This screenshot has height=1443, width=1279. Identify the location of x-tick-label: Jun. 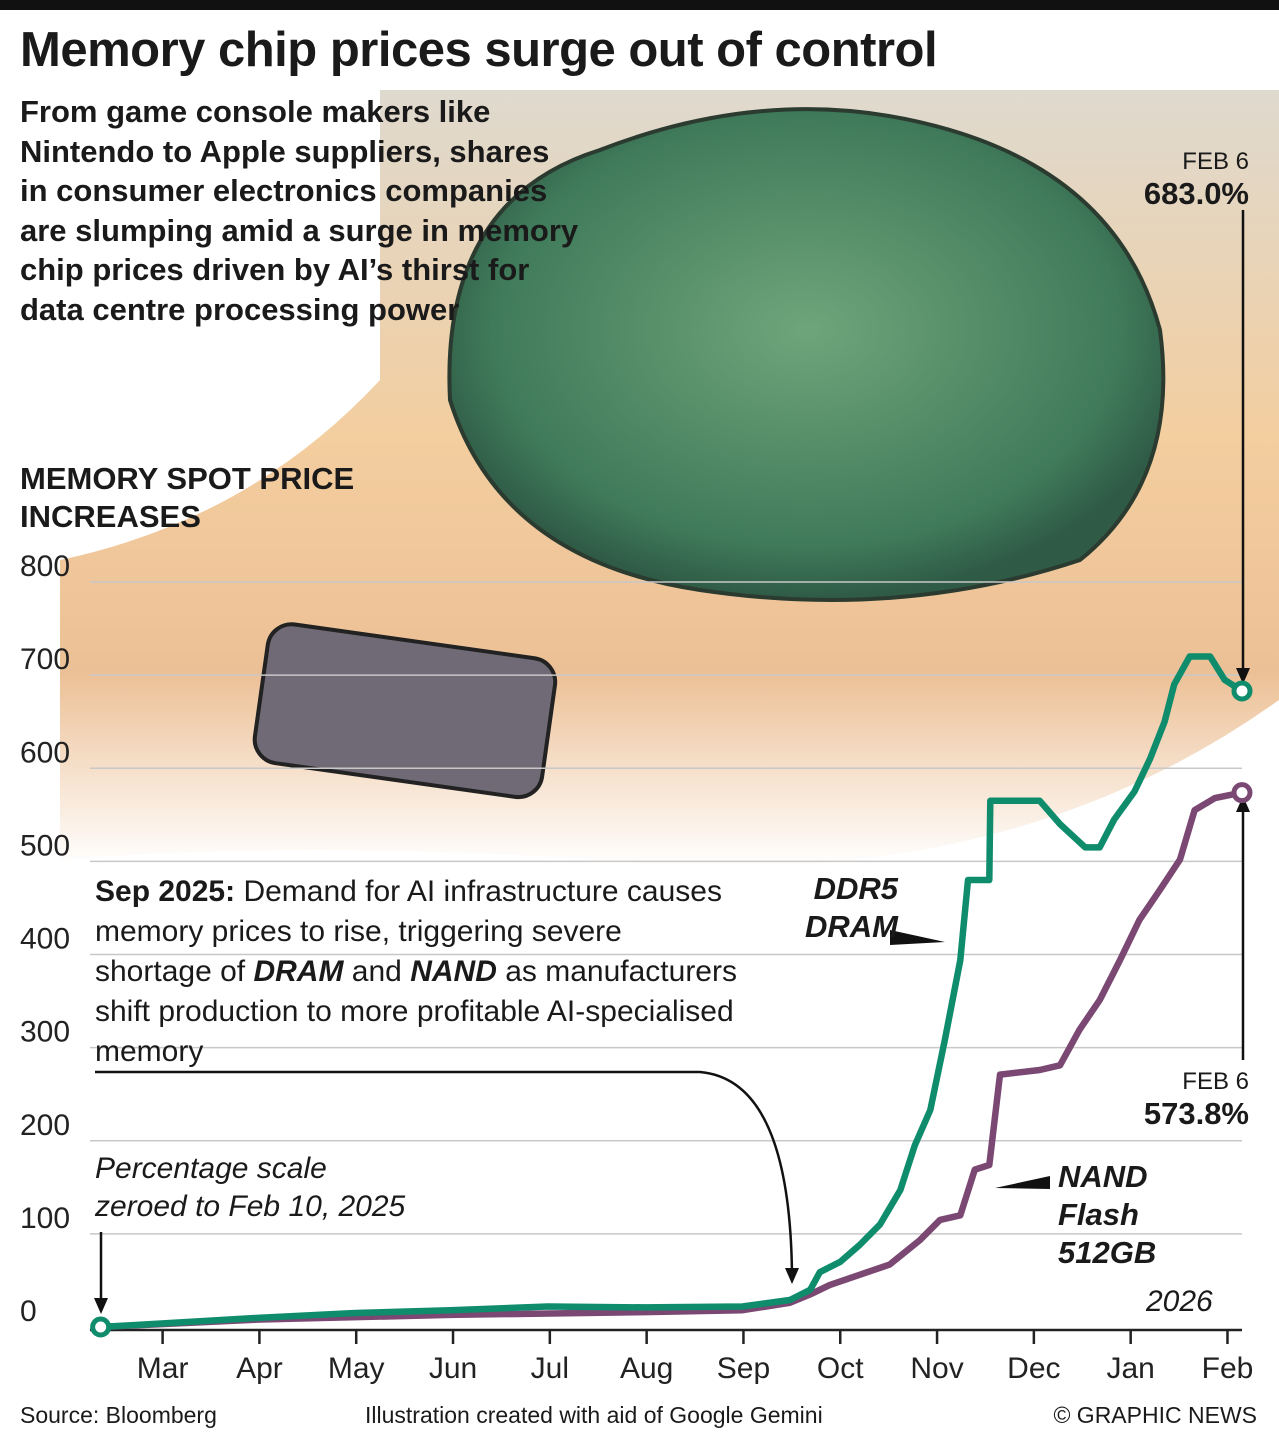
(453, 1368).